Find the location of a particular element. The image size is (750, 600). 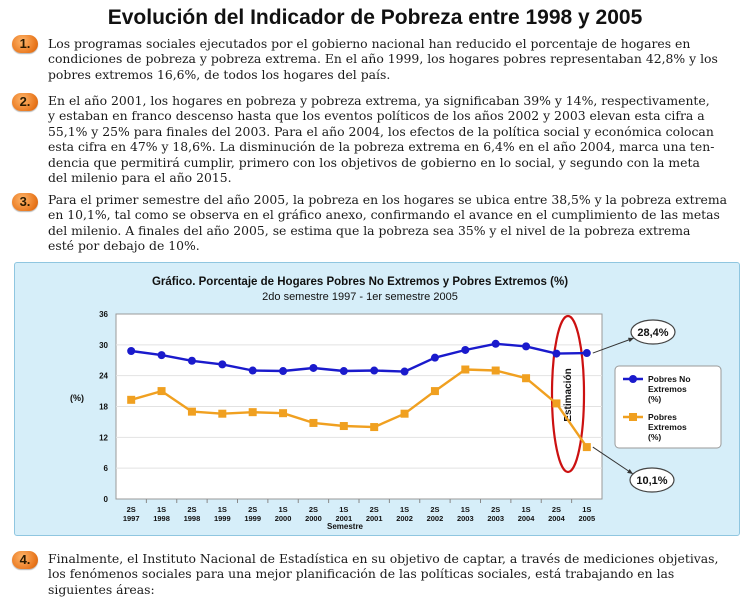

y-tick-label: 24 is located at coordinates (103, 376).